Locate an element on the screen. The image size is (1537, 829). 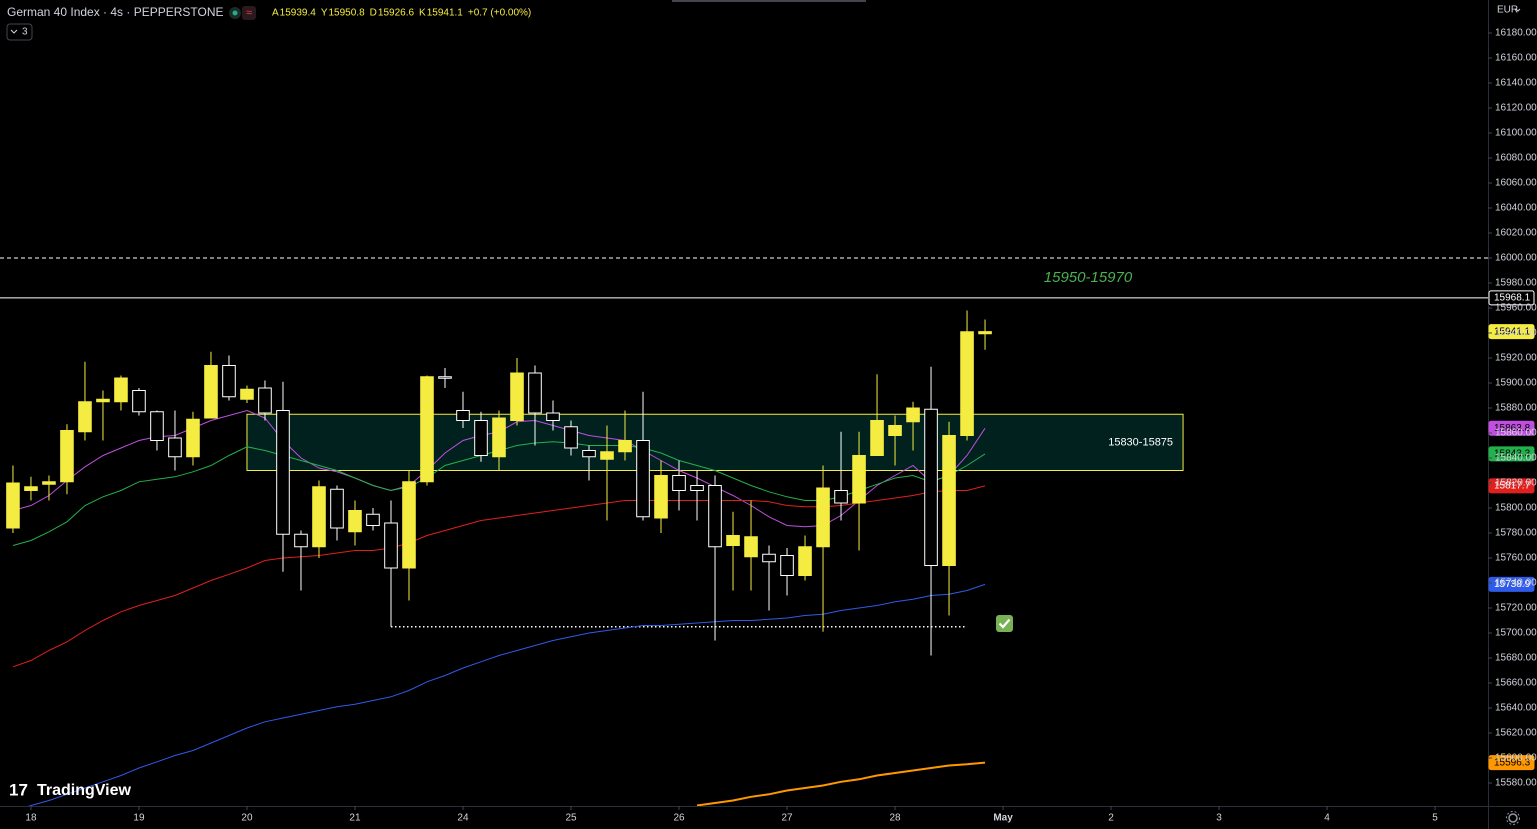
price-badge-label: 15738.9 is located at coordinates (1512, 584).